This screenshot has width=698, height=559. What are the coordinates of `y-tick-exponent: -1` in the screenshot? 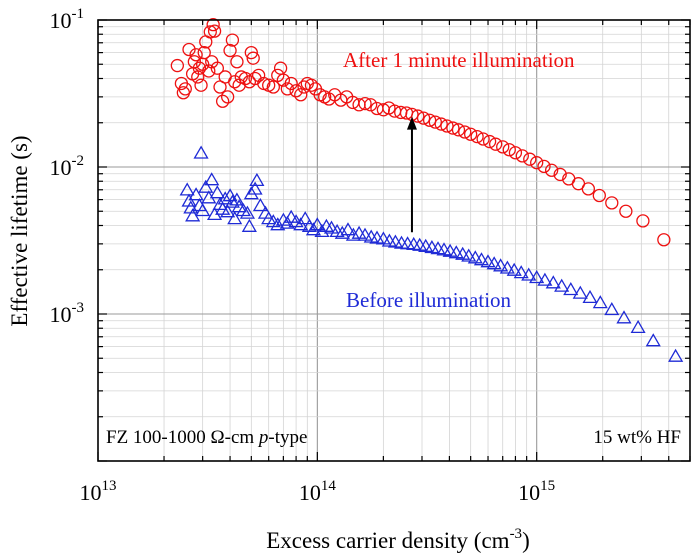 It's located at (78, 14).